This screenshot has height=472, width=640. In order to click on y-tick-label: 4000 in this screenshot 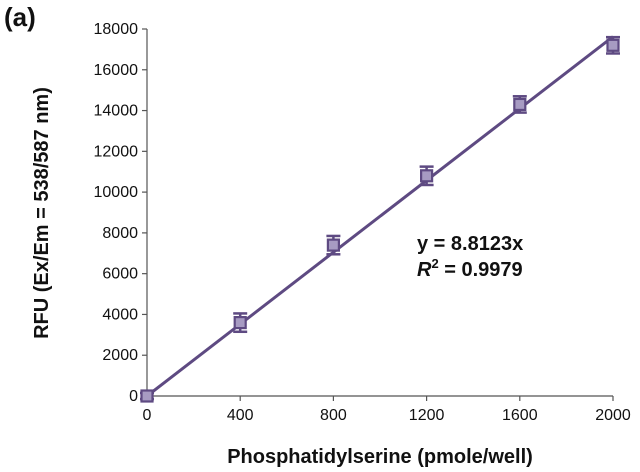, I will do `click(120, 314)`.